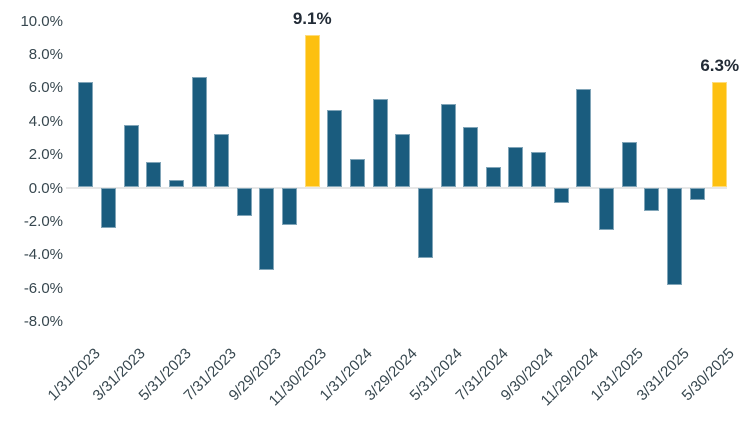 Image resolution: width=750 pixels, height=436 pixels. Describe the element at coordinates (43, 221) in the screenshot. I see `y-axis-tick-label: -2.0%` at that location.